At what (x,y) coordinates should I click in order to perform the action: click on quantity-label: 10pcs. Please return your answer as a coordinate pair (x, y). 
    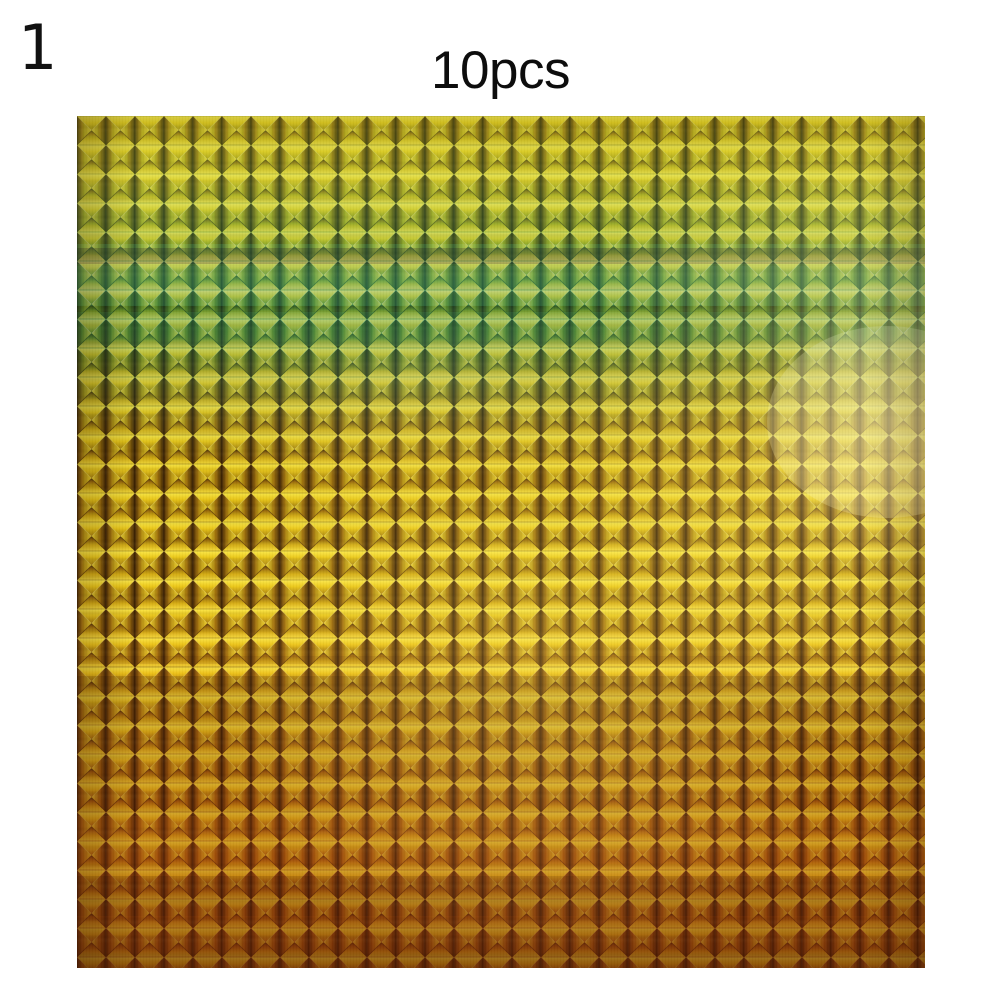
    Looking at the image, I should click on (500, 70).